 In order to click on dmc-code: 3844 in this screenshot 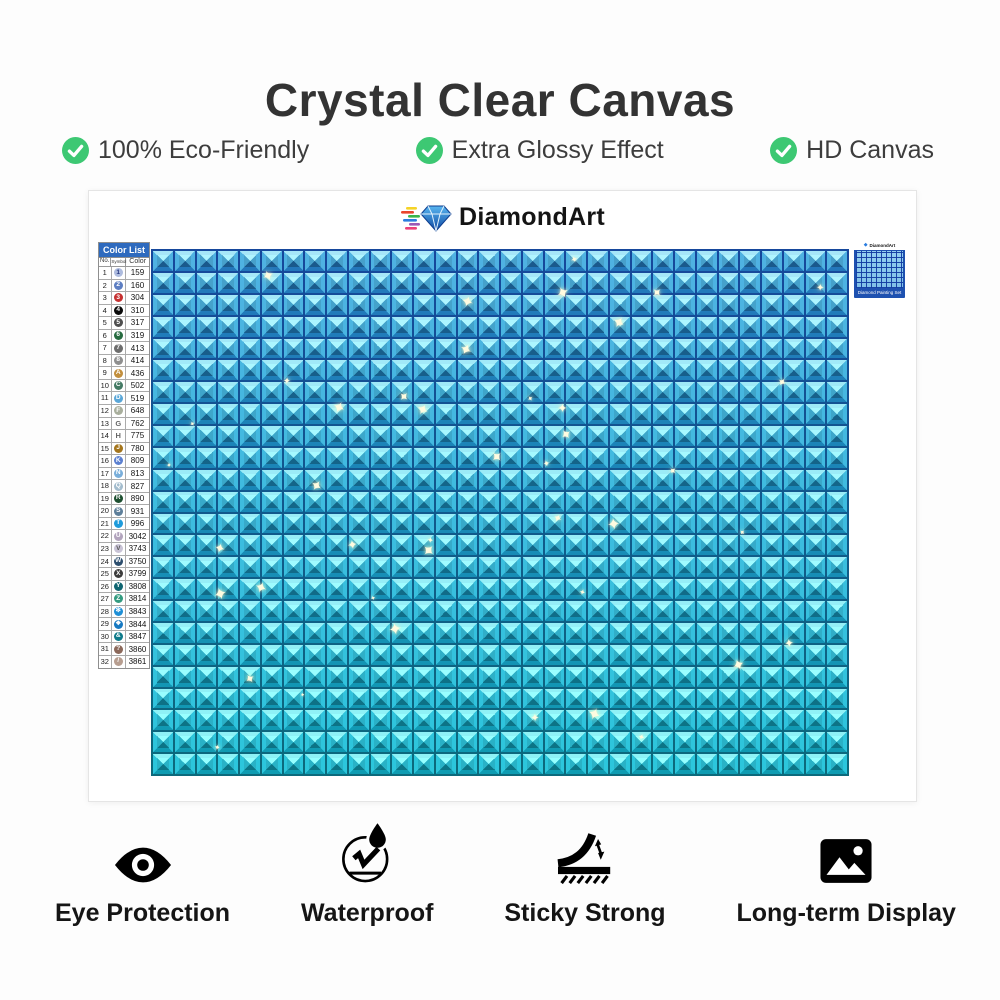, I will do `click(137, 624)`.